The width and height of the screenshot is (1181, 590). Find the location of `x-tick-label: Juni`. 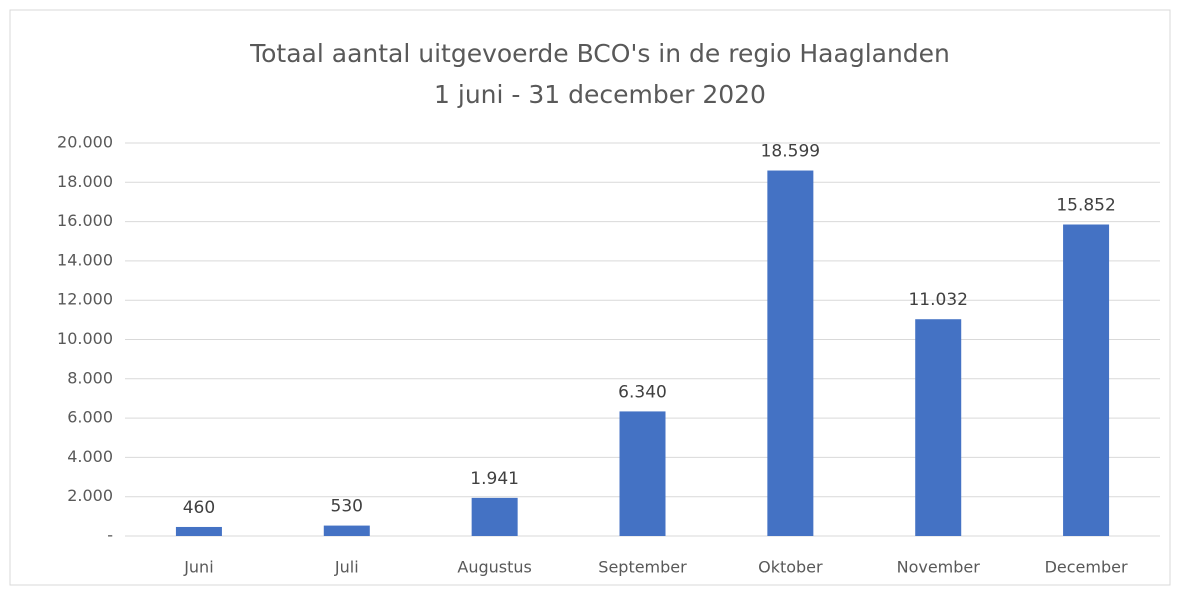

x-tick-label: Juni is located at coordinates (198, 567).